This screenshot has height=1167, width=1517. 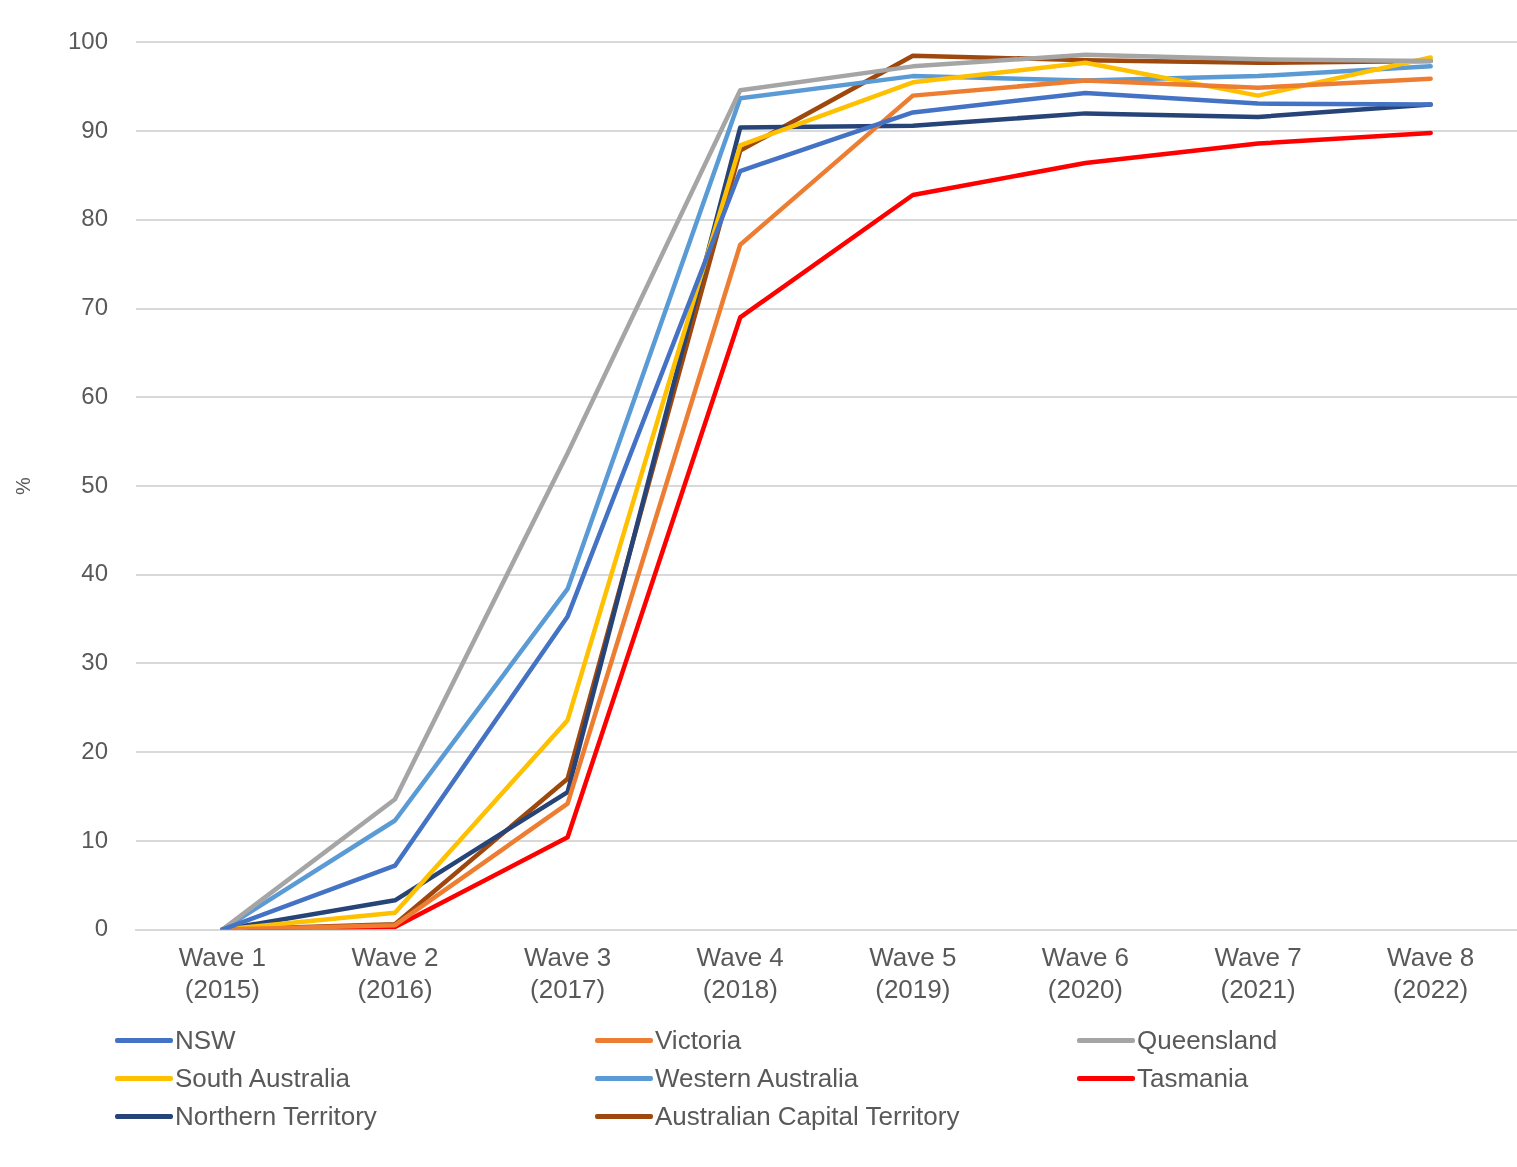 I want to click on y-tick-label: 80, so click(x=95, y=218).